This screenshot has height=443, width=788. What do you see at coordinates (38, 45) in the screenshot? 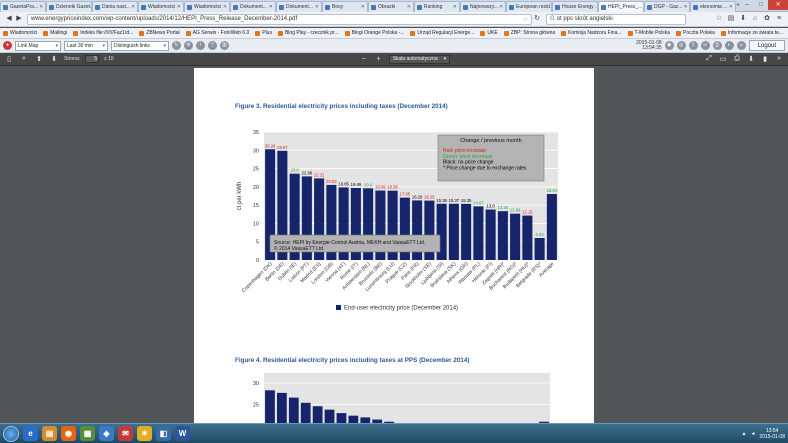
I see `map-select: Link Map ▾` at bounding box center [38, 45].